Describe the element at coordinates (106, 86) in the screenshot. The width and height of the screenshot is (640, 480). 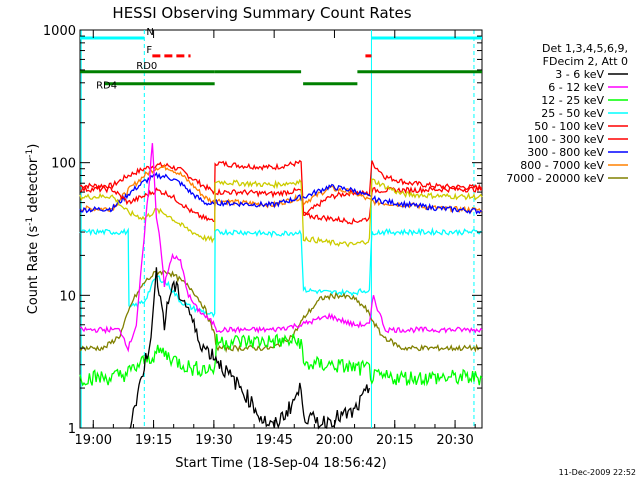
I see `flag-label-rd4: RD4` at that location.